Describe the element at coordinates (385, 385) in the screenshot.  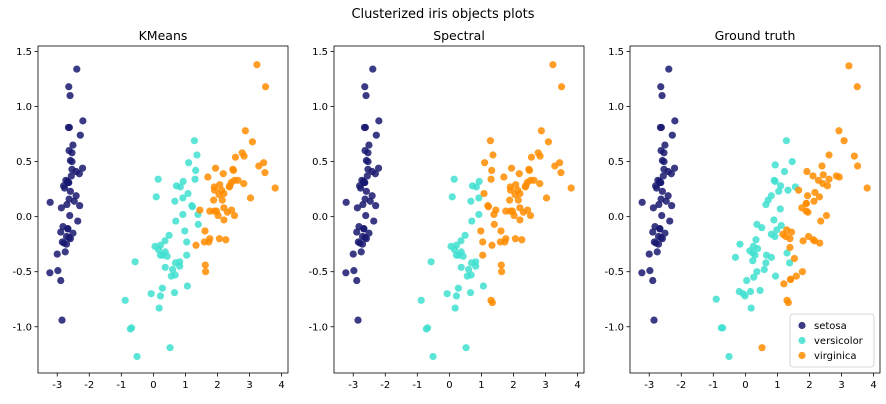
I see `x-tick-label: -2` at that location.